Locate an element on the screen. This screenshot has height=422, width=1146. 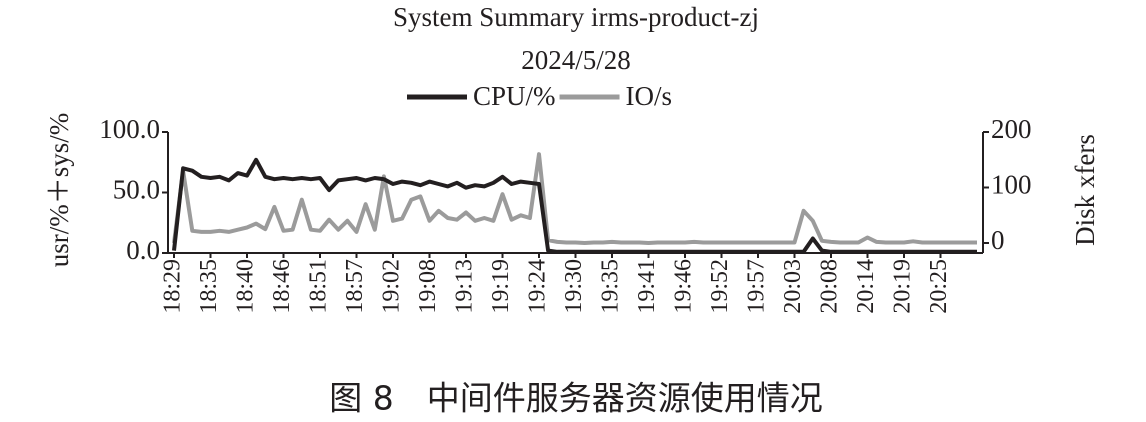
x-tick-label: 19:57 is located at coordinates (757, 286).